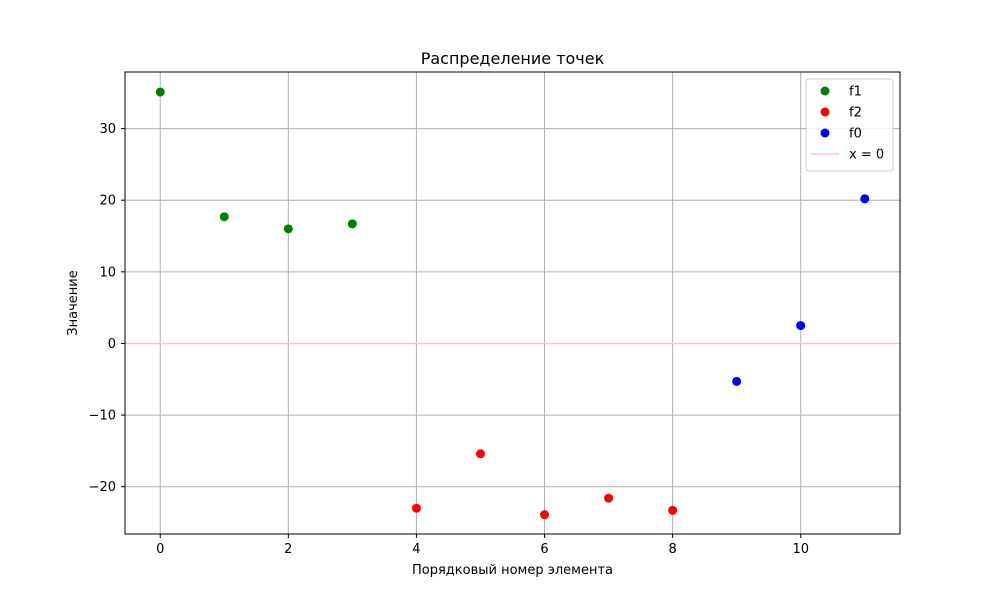  What do you see at coordinates (825, 91) in the screenshot?
I see `legend-marker-f1` at bounding box center [825, 91].